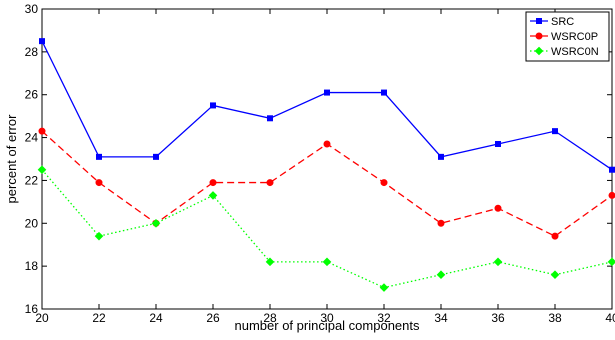  Describe the element at coordinates (539, 36) in the screenshot. I see `legend-marker-wsrc0p` at that location.